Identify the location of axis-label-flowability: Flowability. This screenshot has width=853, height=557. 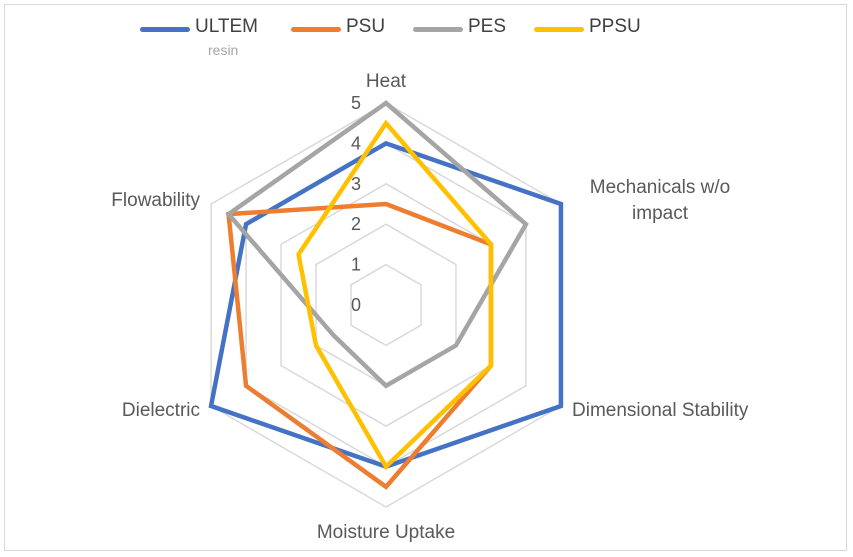
(155, 200).